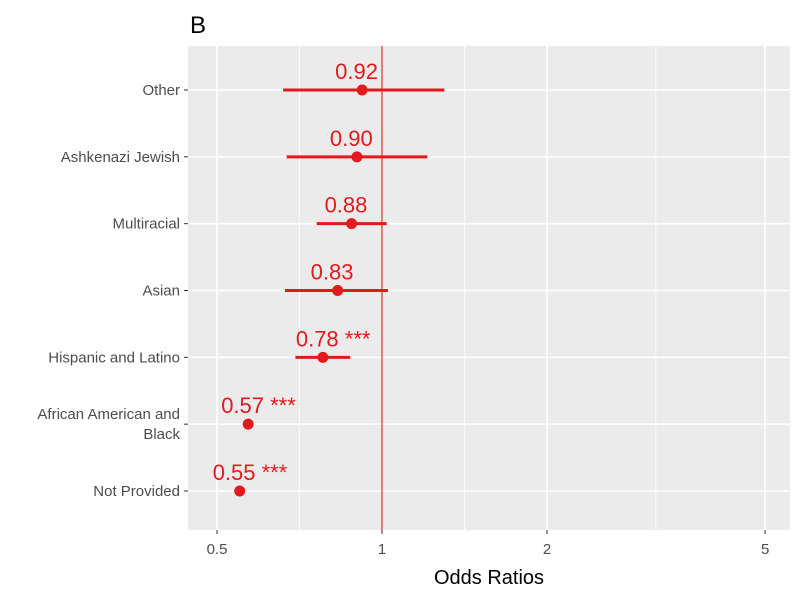 The height and width of the screenshot is (600, 800). Describe the element at coordinates (146, 224) in the screenshot. I see `y-tick-label-2: Multiracial` at that location.